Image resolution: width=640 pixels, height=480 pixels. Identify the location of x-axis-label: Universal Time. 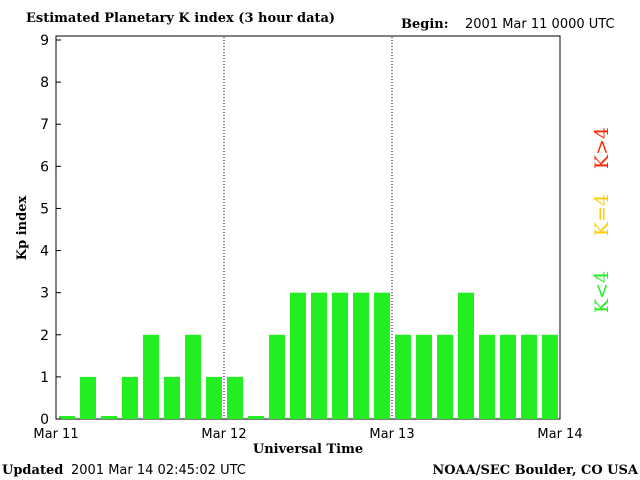
(308, 449).